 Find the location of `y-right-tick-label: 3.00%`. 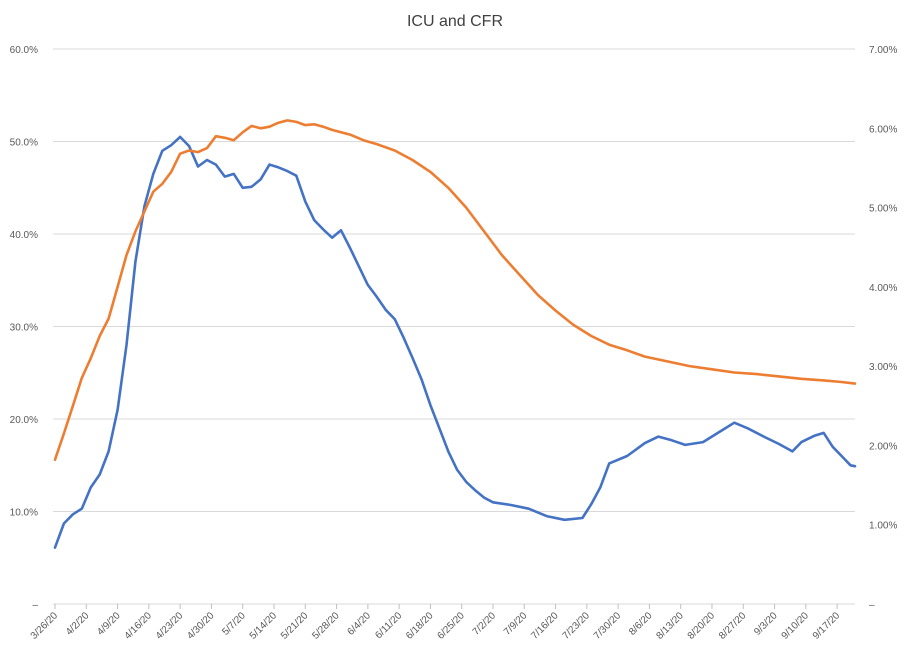

y-right-tick-label: 3.00% is located at coordinates (883, 367).